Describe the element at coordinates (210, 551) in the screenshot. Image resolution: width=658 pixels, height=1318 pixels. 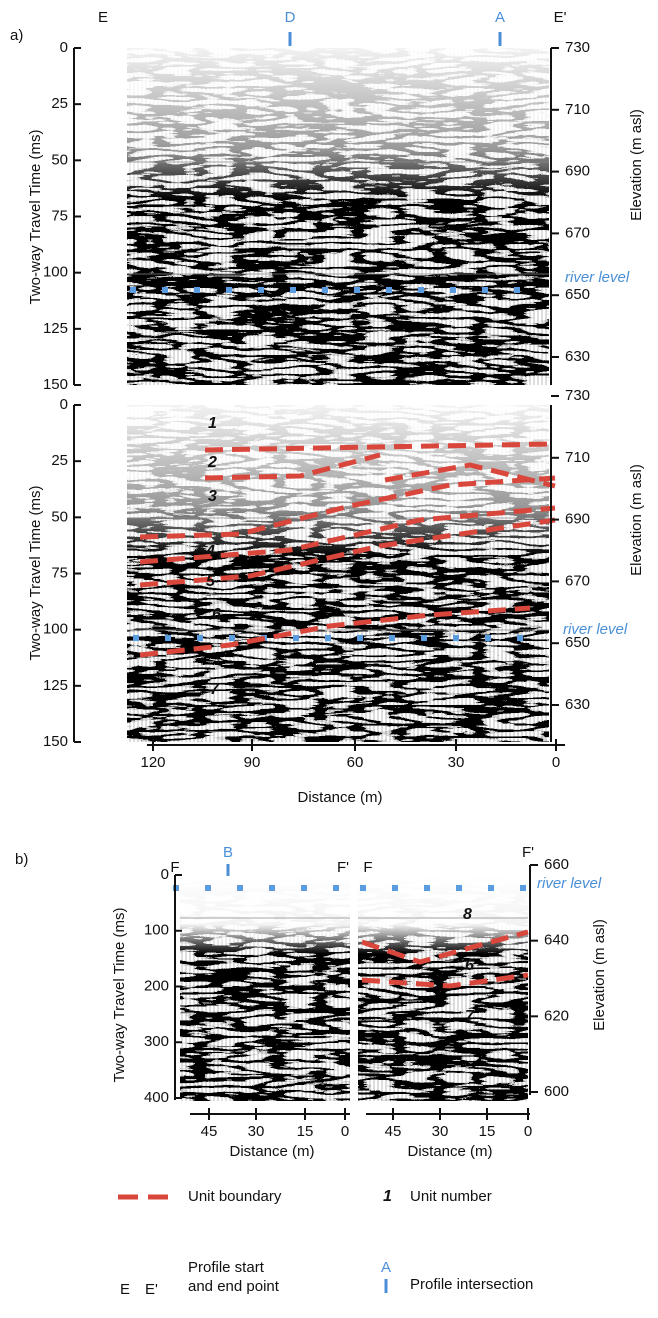
I see `unit-number: 4` at that location.